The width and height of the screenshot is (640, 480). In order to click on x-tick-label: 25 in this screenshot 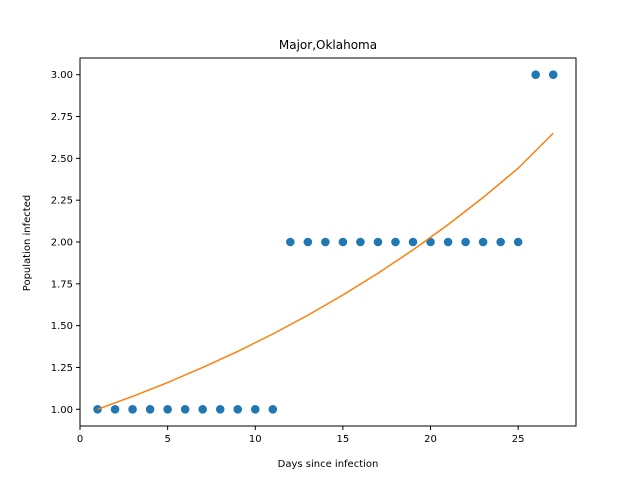, I will do `click(518, 439)`.